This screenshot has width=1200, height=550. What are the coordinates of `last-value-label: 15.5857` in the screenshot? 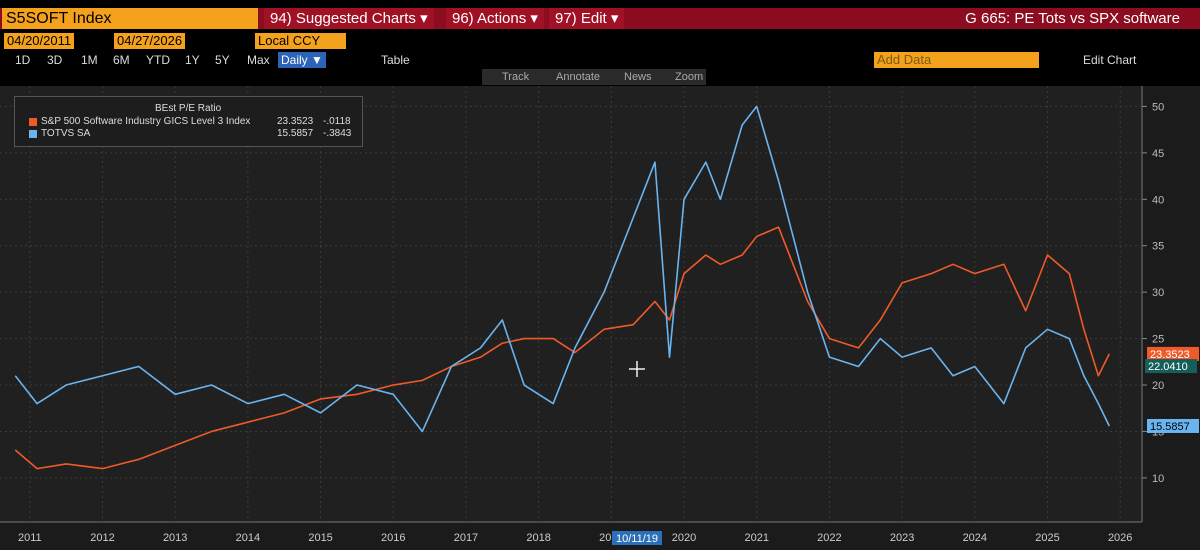 It's located at (1170, 427).